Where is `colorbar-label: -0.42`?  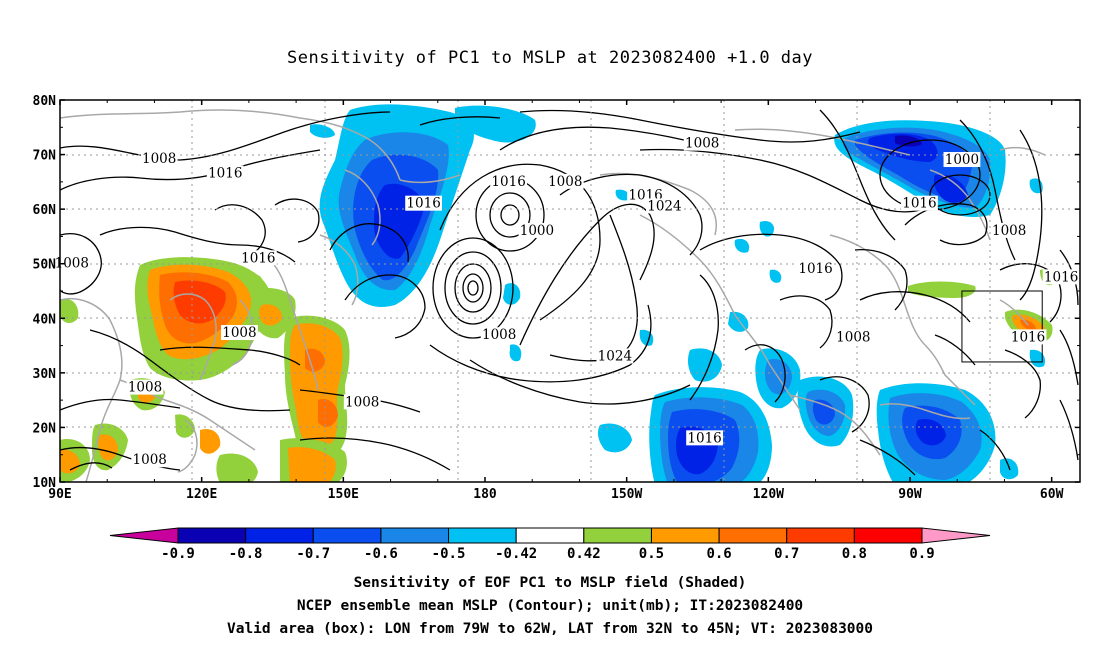
colorbar-label: -0.42 is located at coordinates (516, 554).